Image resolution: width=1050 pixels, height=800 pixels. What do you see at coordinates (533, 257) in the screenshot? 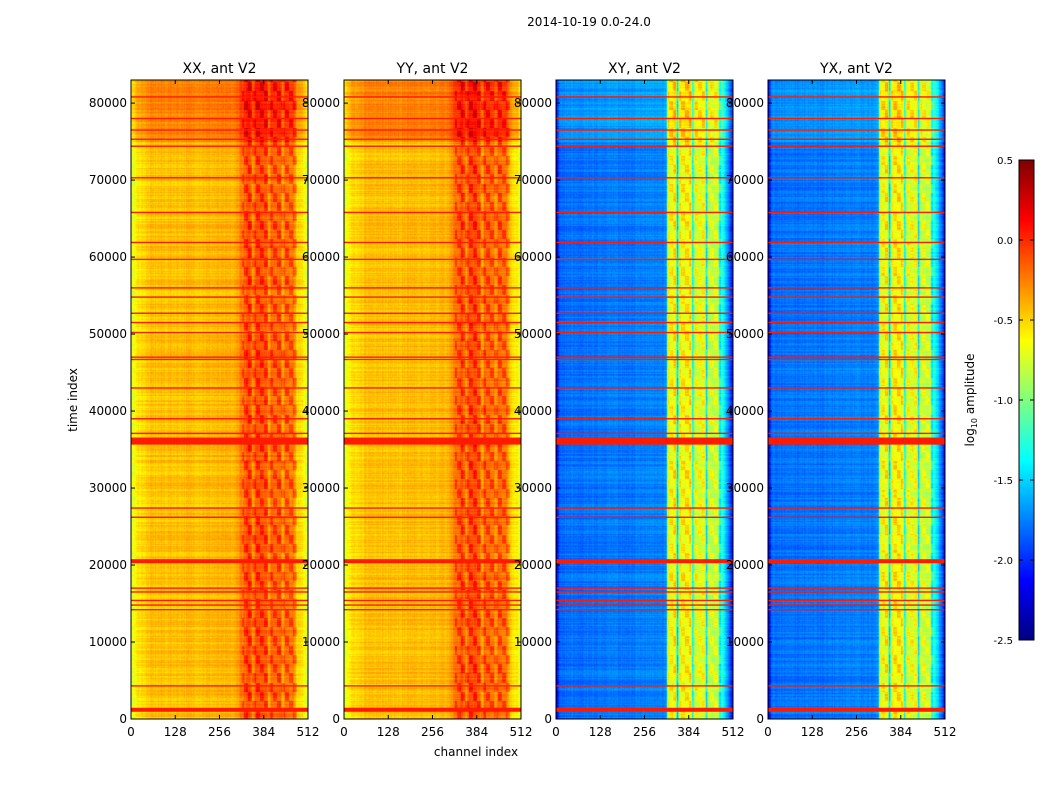
I see `y-tick-label: 60000` at bounding box center [533, 257].